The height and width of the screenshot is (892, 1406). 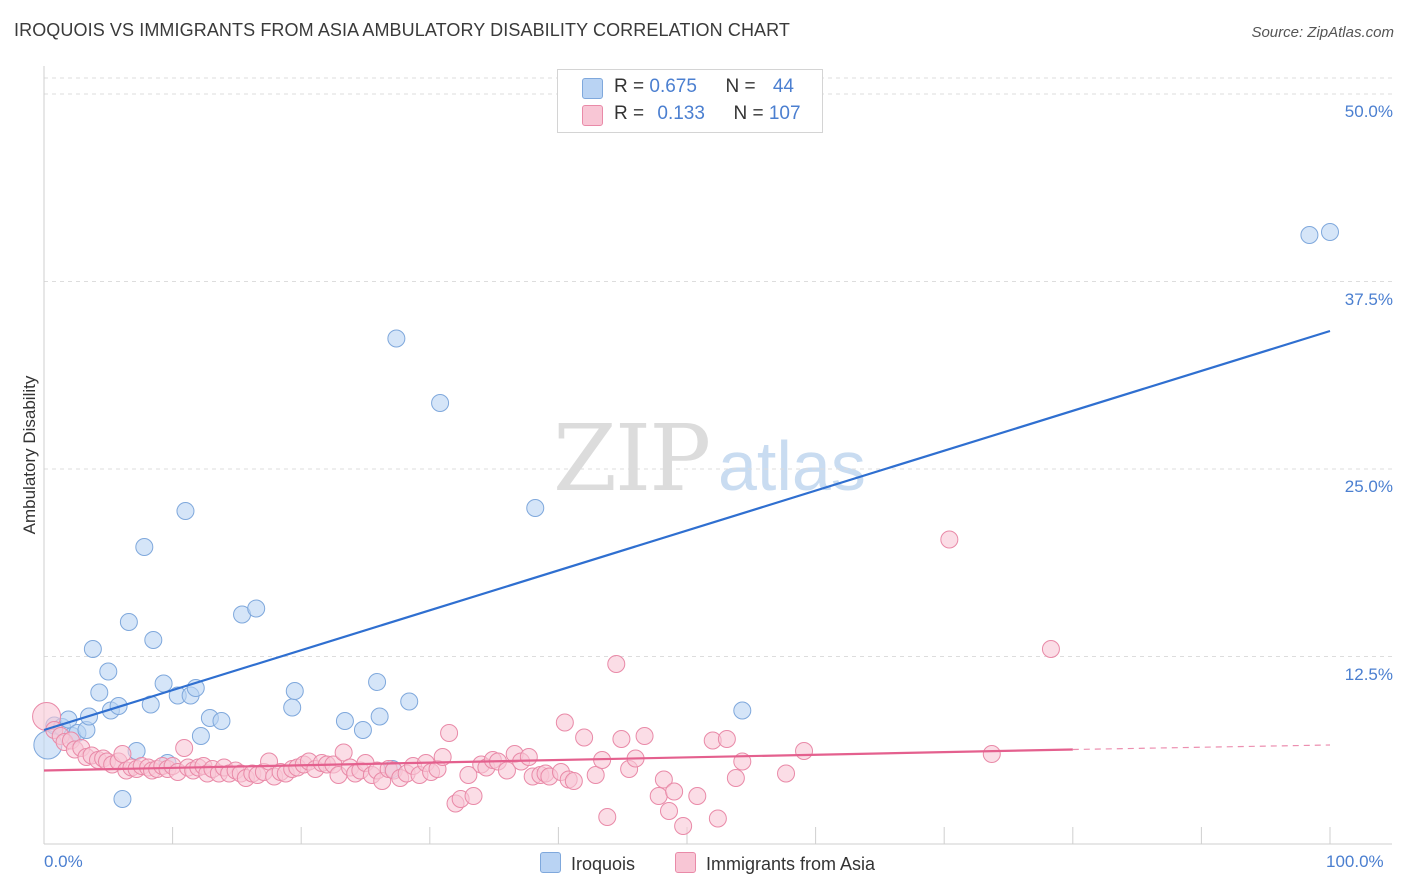 I want to click on watermark-zip: ZIP, so click(x=632, y=458).